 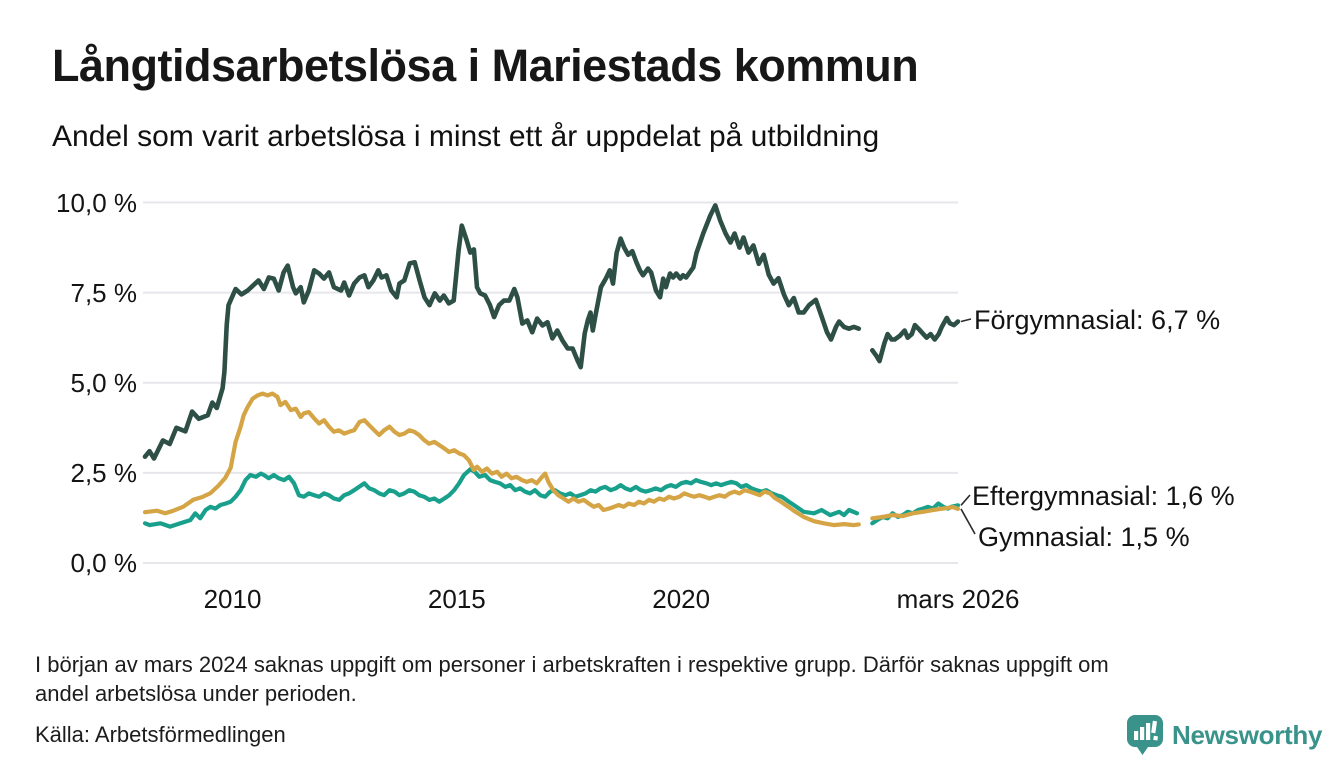 I want to click on leader-line-gymnasial, so click(x=968, y=521).